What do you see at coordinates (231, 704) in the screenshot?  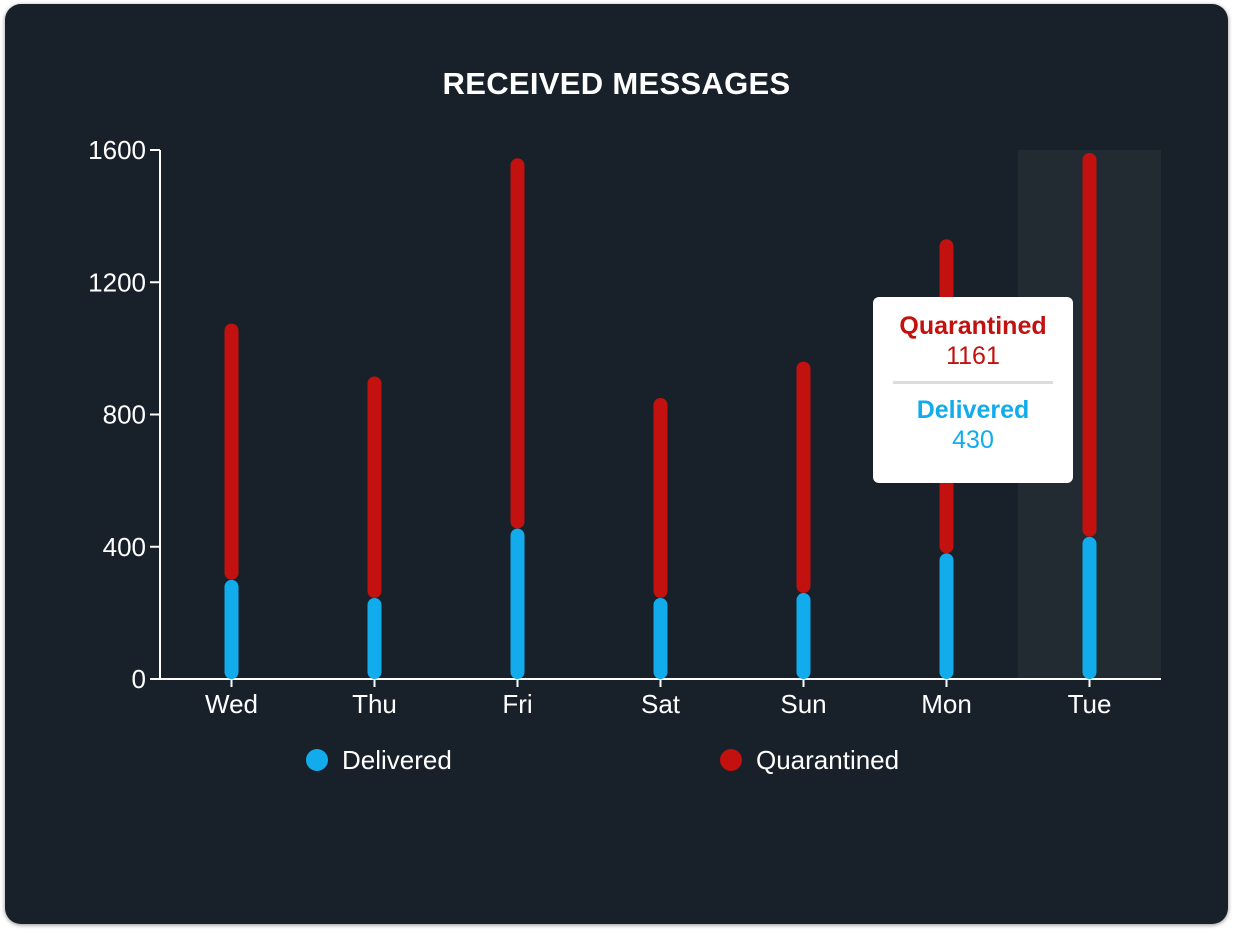 I see `x-tick-label: Wed` at bounding box center [231, 704].